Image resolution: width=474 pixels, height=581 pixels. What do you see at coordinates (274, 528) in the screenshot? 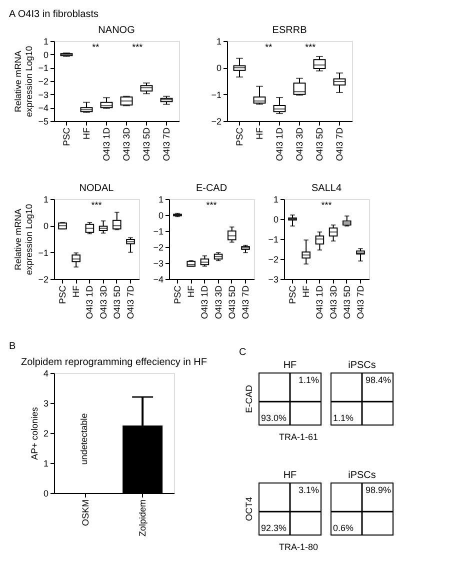
I see `text: 92.3%` at bounding box center [274, 528].